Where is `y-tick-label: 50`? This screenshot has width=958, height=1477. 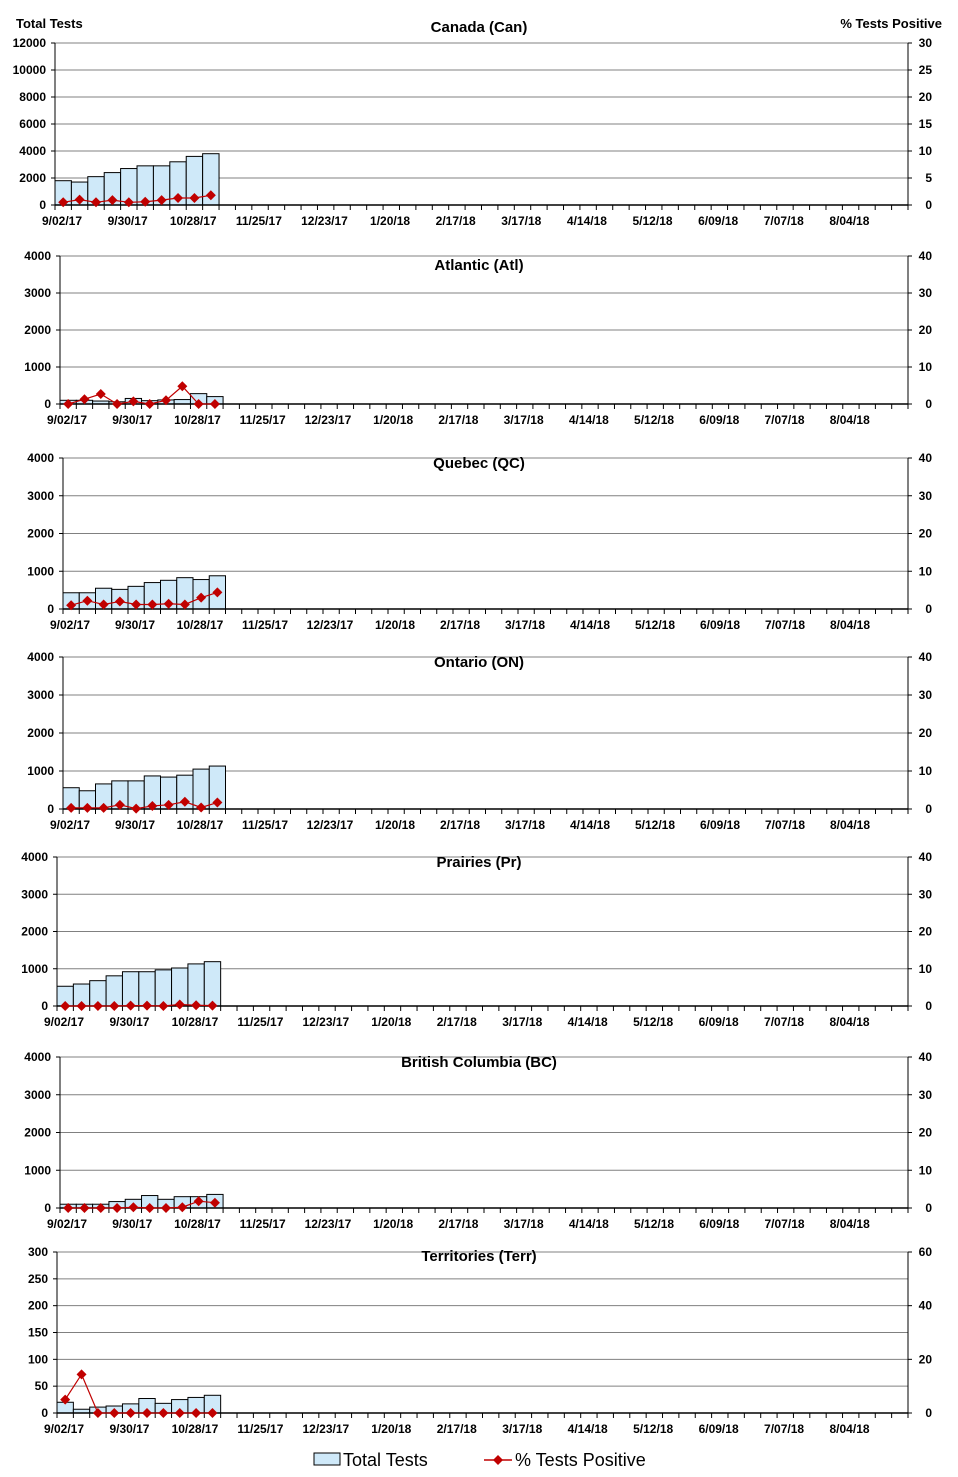 y-tick-label: 50 is located at coordinates (42, 1386).